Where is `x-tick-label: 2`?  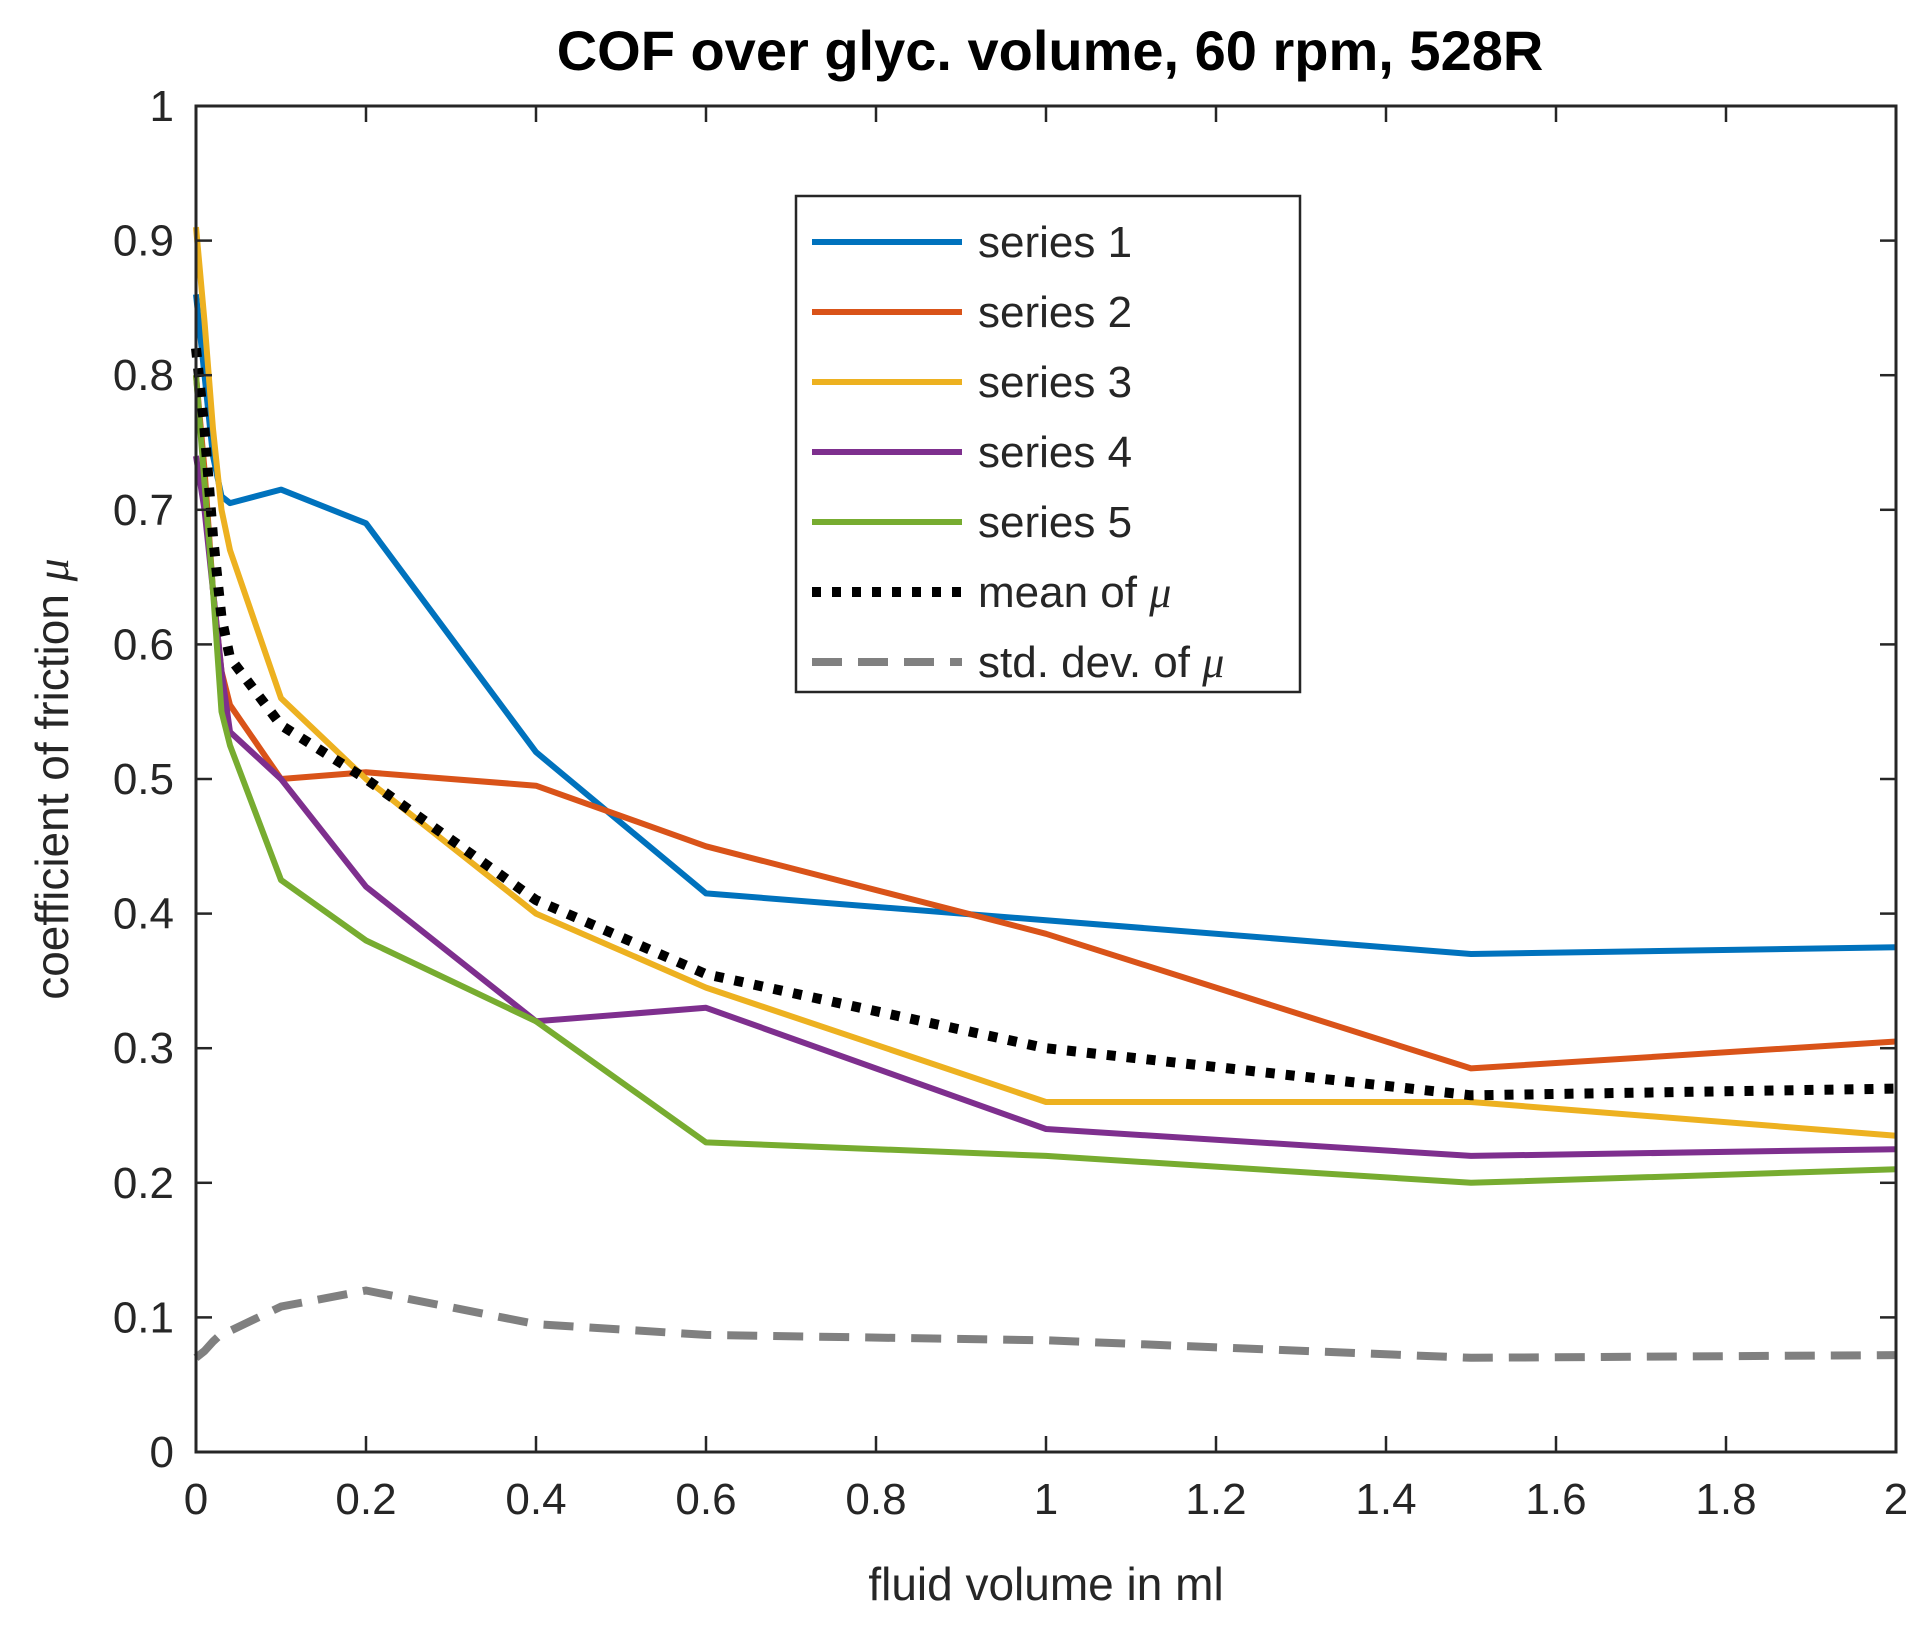 x-tick-label: 2 is located at coordinates (1896, 1499).